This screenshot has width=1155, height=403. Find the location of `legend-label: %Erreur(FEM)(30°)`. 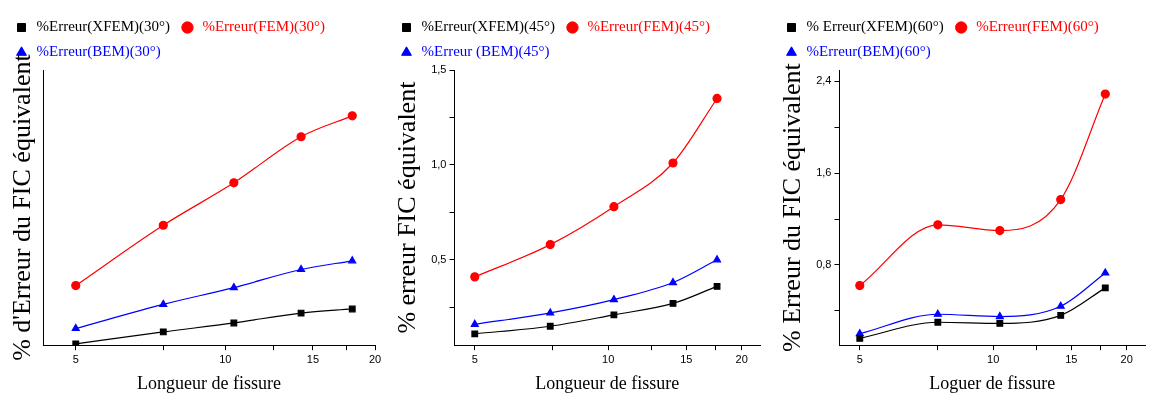

legend-label: %Erreur(FEM)(30°) is located at coordinates (264, 27).